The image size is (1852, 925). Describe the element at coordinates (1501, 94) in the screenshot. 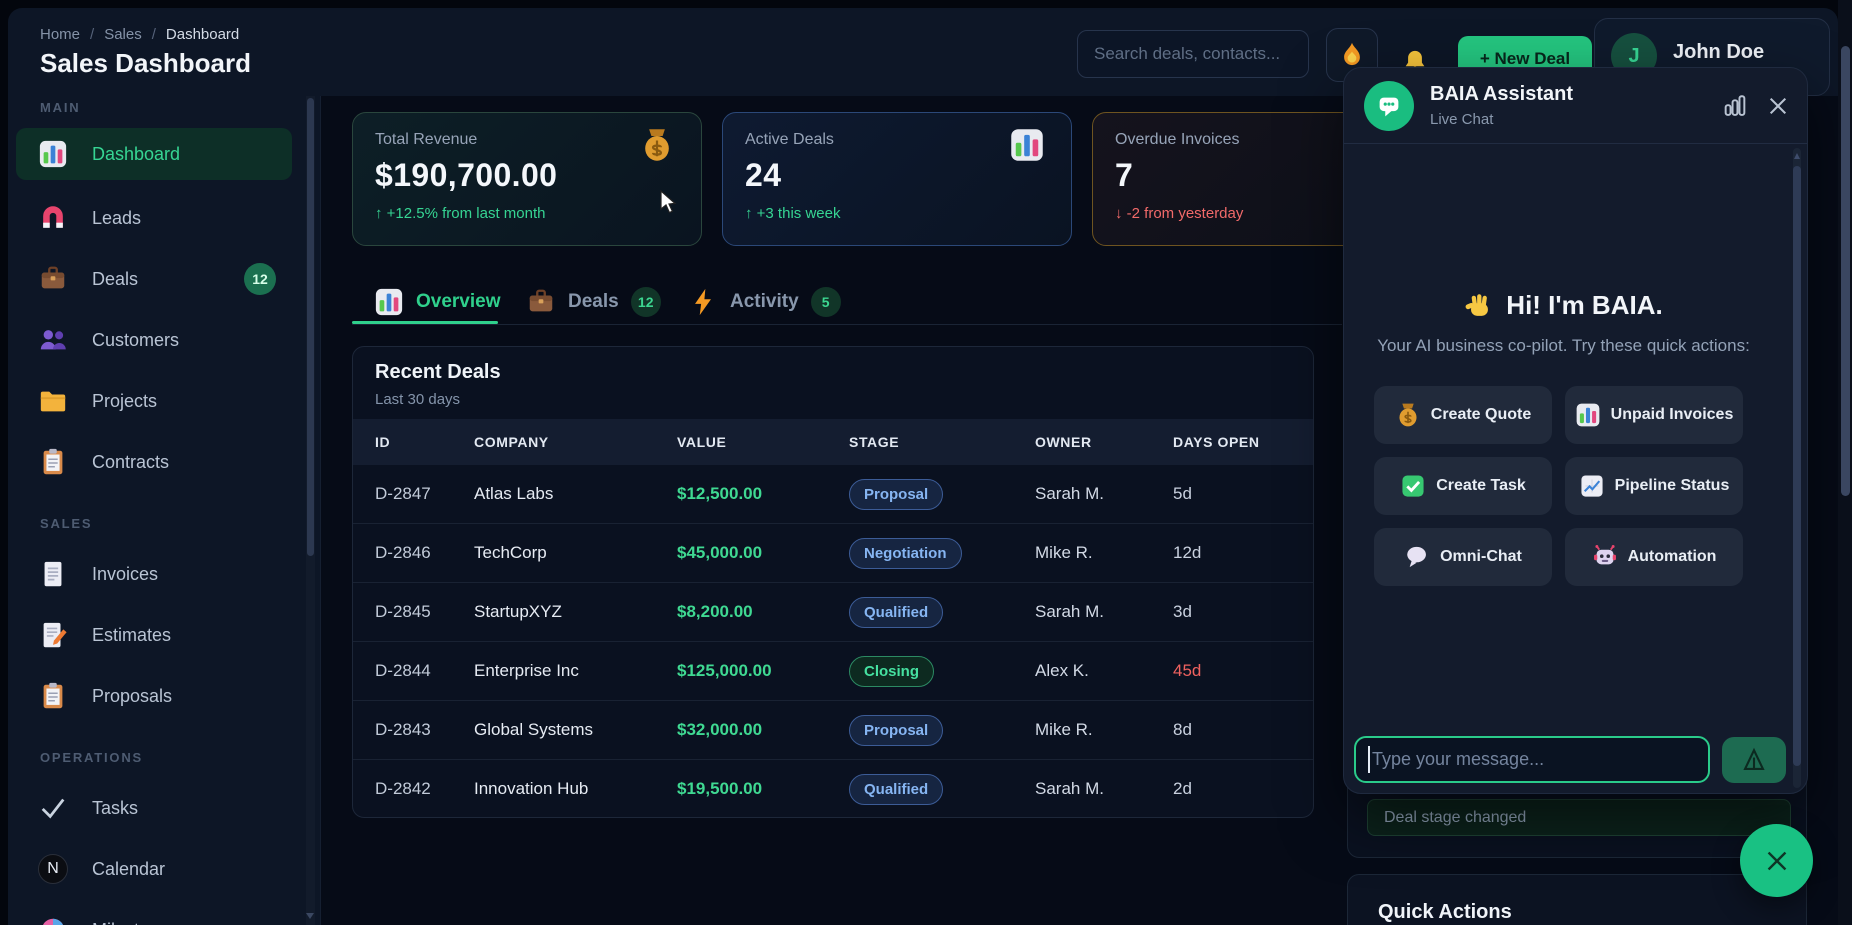

I see `chat-title: BAIA Assistant` at that location.